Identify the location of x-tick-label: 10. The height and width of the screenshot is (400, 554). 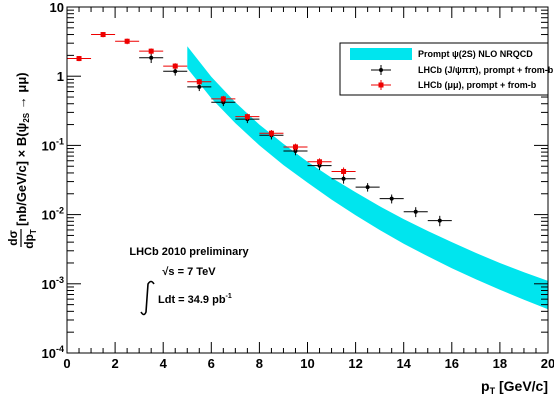
(307, 363).